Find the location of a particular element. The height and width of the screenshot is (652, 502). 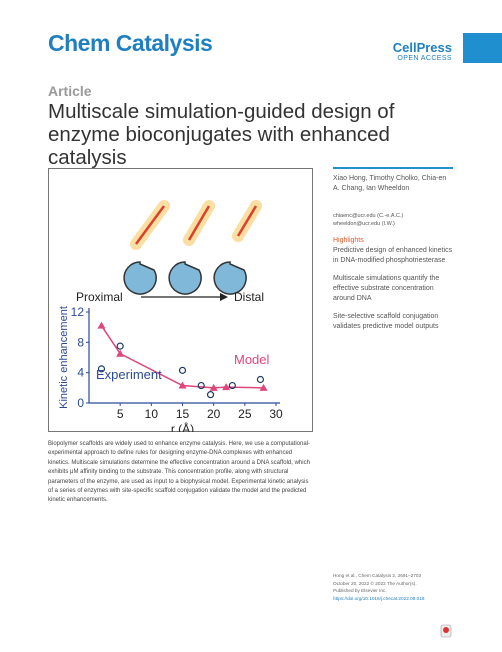

y-axis-label: Kinetic enhancement is located at coordinates (64, 357).